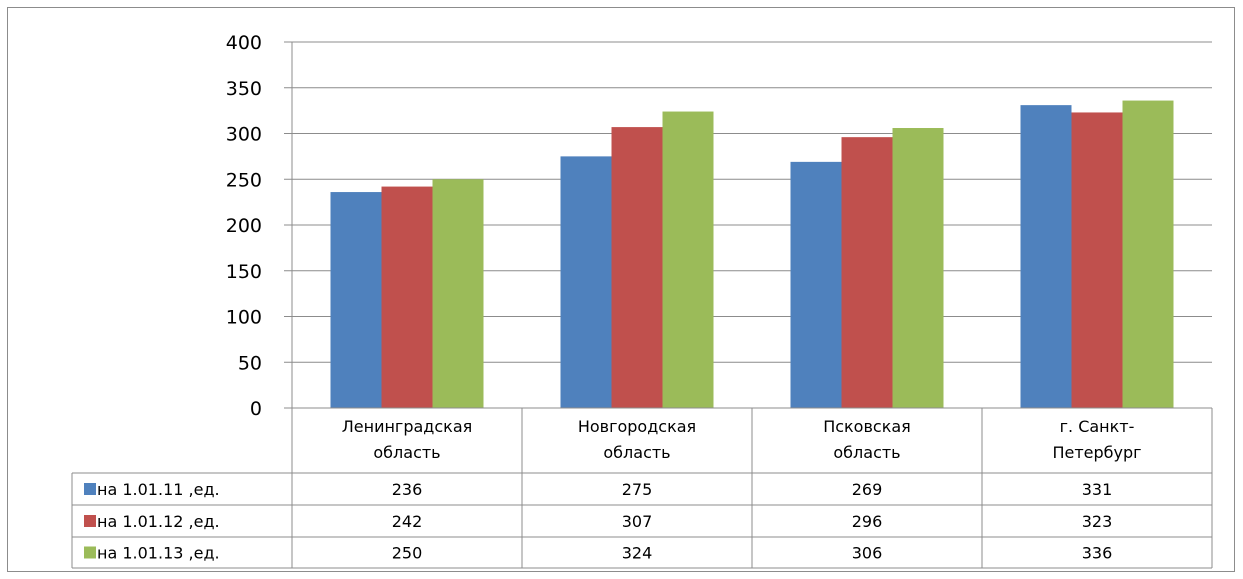 The width and height of the screenshot is (1243, 579). I want to click on category-label: Ленинградская, so click(407, 426).